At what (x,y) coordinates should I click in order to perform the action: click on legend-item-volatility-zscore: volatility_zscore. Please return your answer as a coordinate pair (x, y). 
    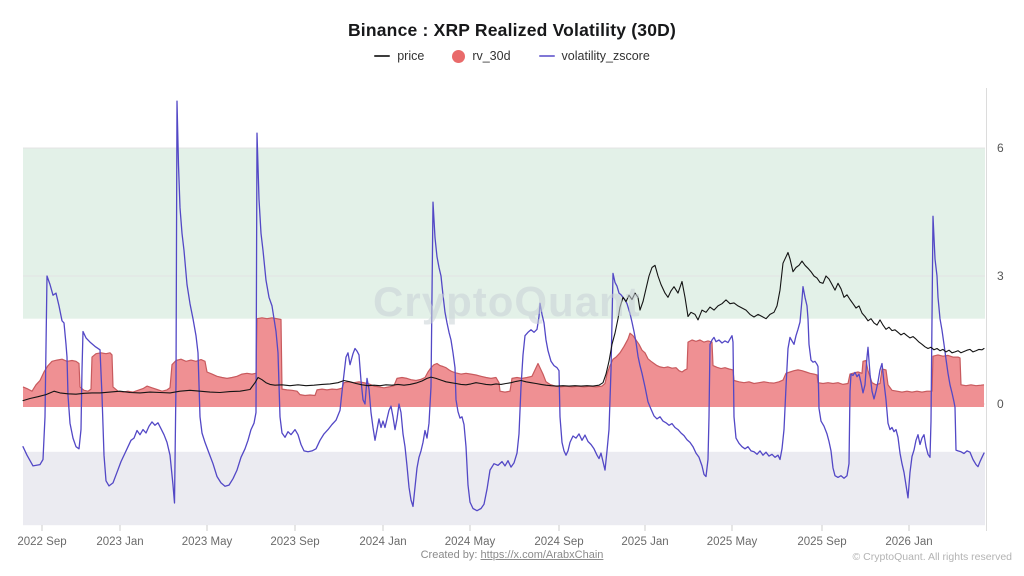
    Looking at the image, I should click on (594, 56).